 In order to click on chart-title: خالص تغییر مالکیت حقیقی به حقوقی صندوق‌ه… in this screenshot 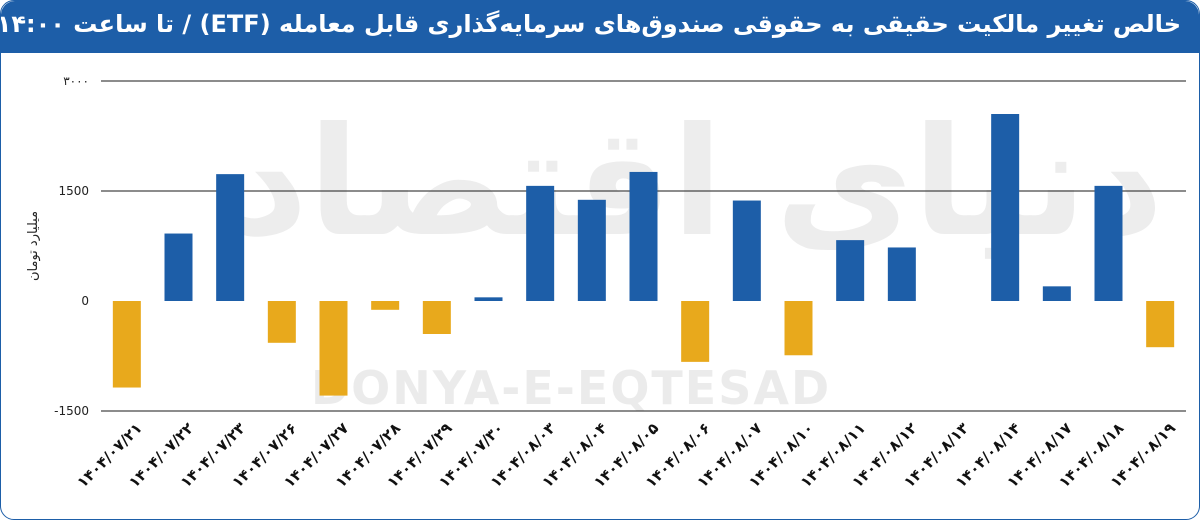, I will do `click(590, 24)`.